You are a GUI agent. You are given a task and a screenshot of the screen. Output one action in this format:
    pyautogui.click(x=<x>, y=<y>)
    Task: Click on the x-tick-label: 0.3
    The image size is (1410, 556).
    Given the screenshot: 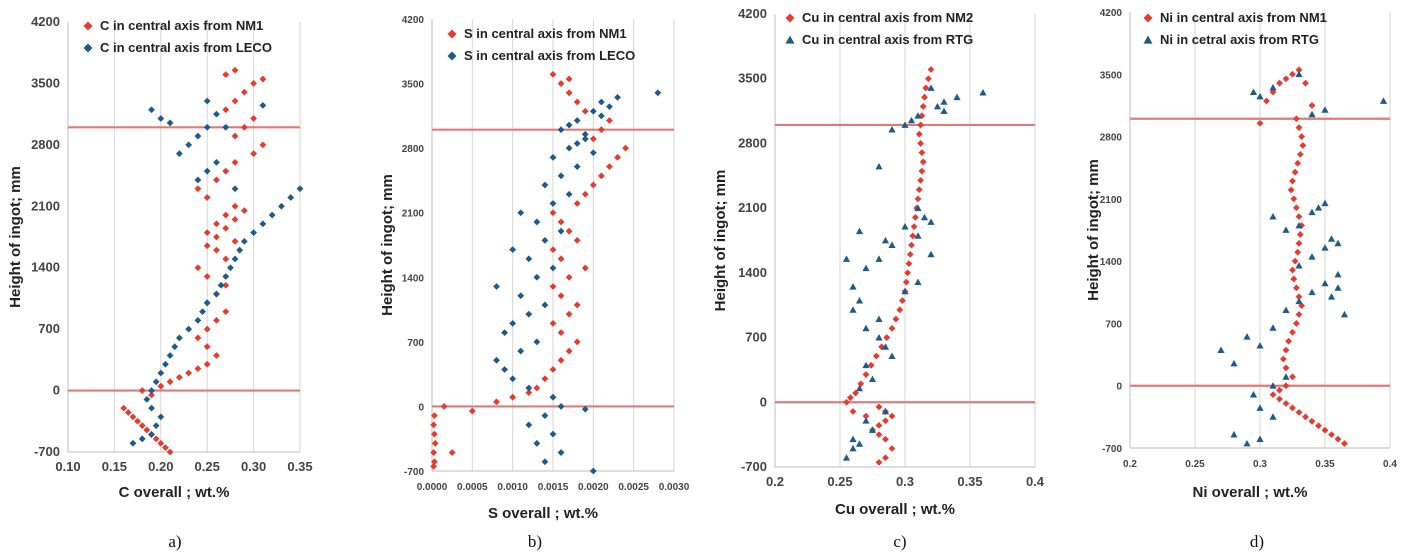 What is the action you would take?
    pyautogui.click(x=905, y=481)
    